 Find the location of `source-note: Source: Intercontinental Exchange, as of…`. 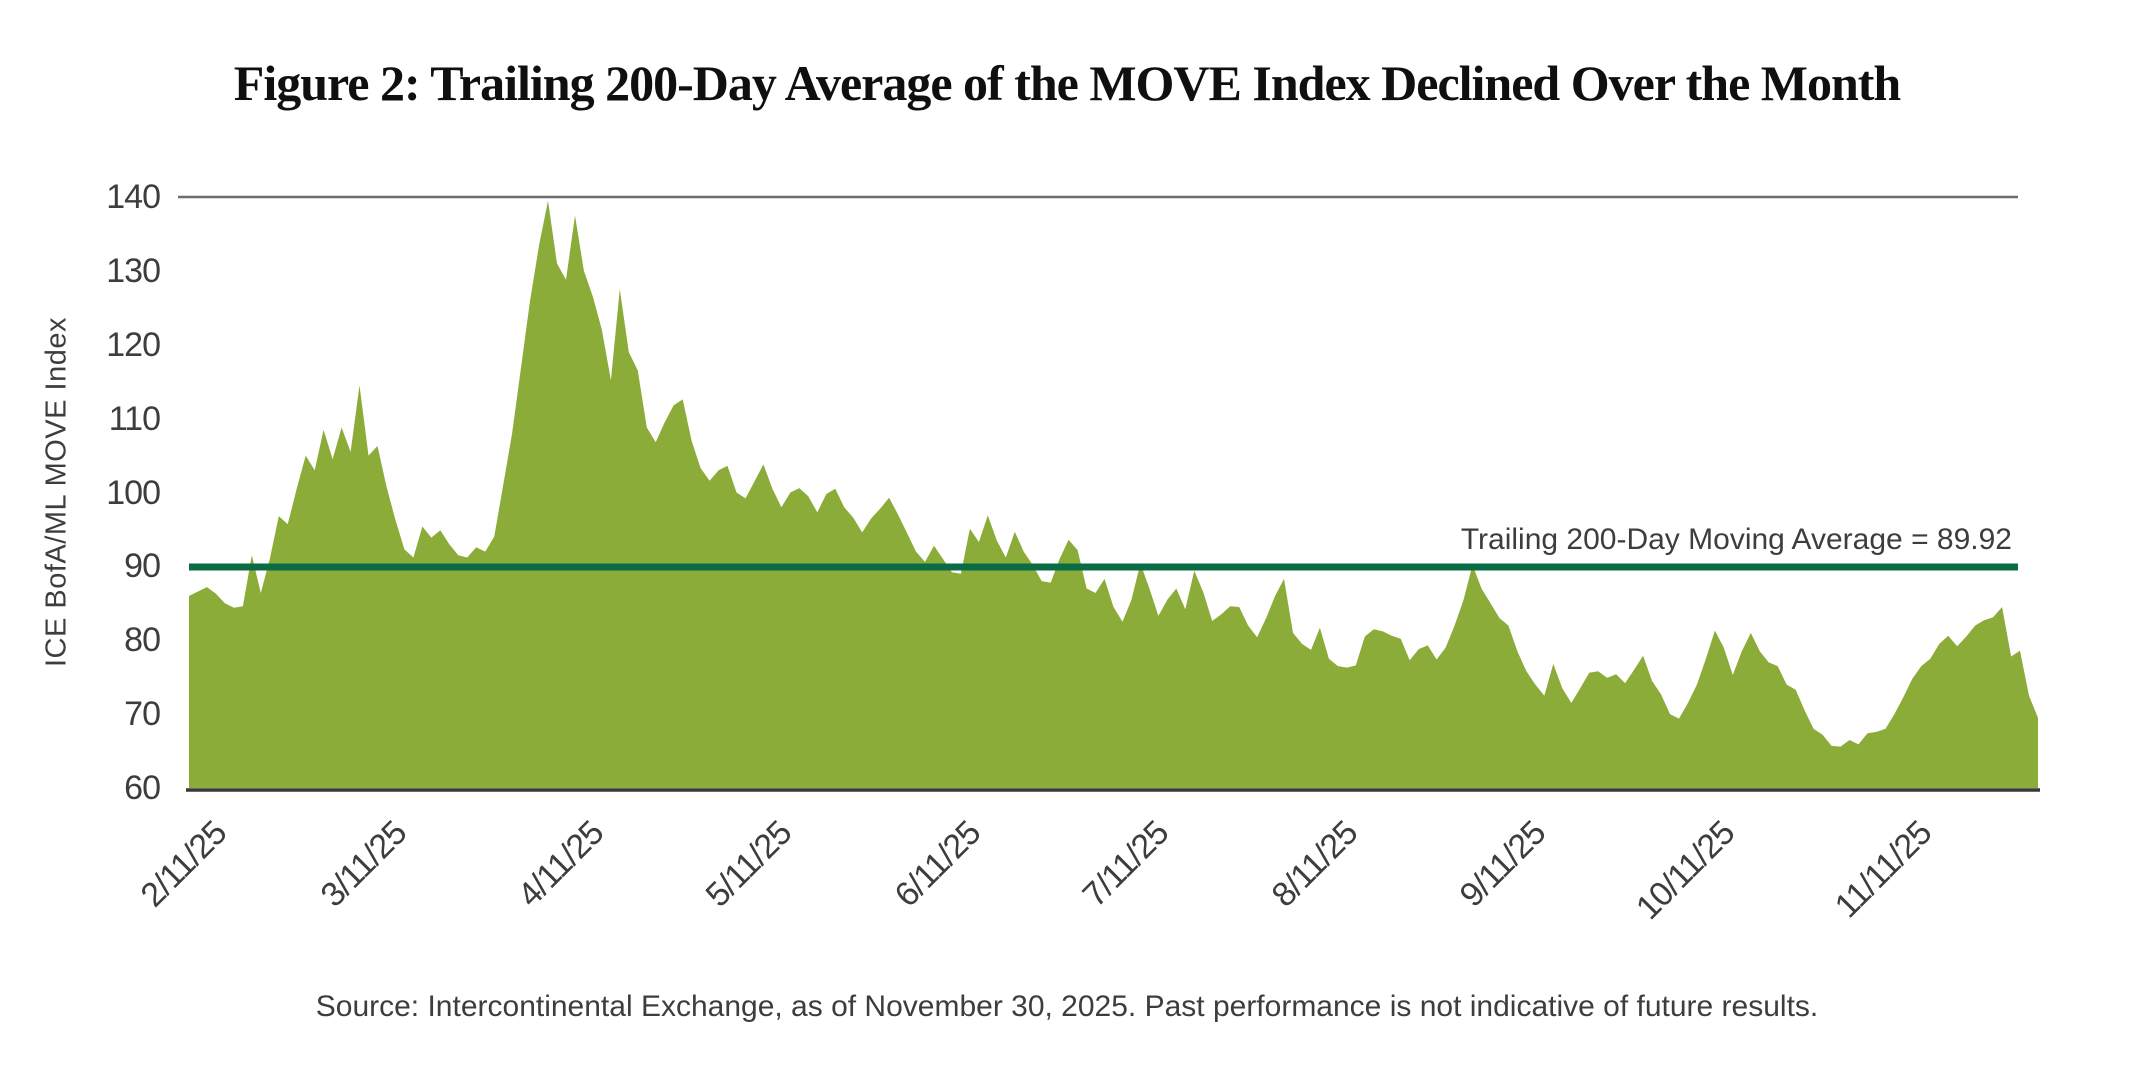

source-note: Source: Intercontinental Exchange, as of… is located at coordinates (1067, 1006).